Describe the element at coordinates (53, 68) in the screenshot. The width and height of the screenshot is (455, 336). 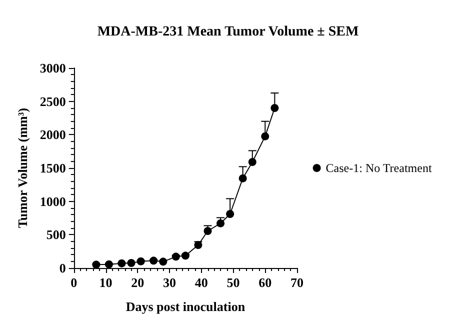
I see `y-tick-label: 3000` at that location.